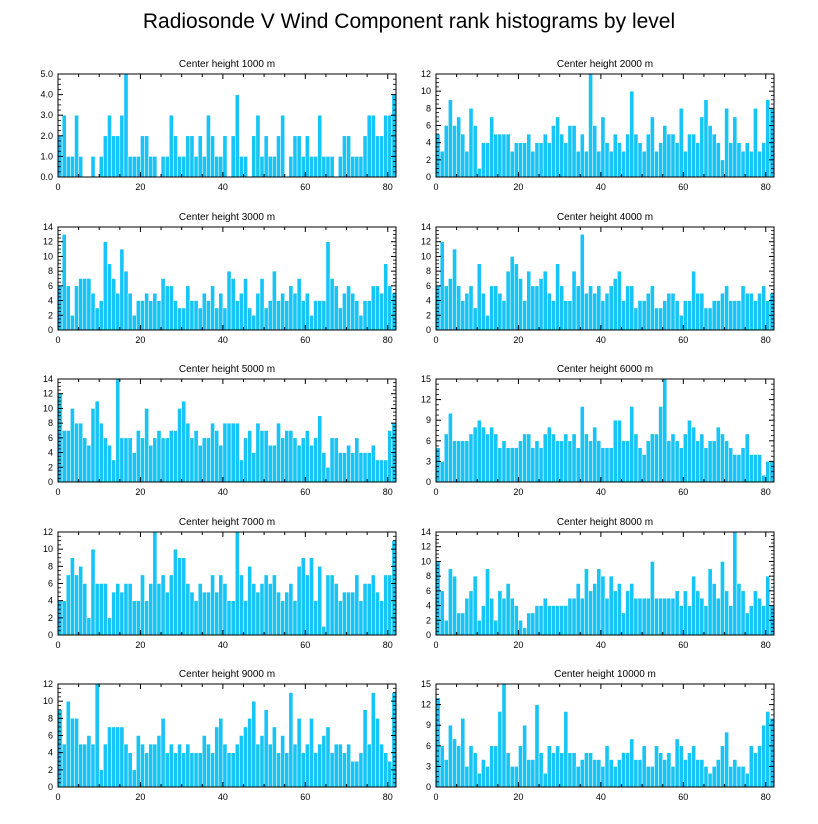  I want to click on x-tick-label: 60, so click(683, 645).